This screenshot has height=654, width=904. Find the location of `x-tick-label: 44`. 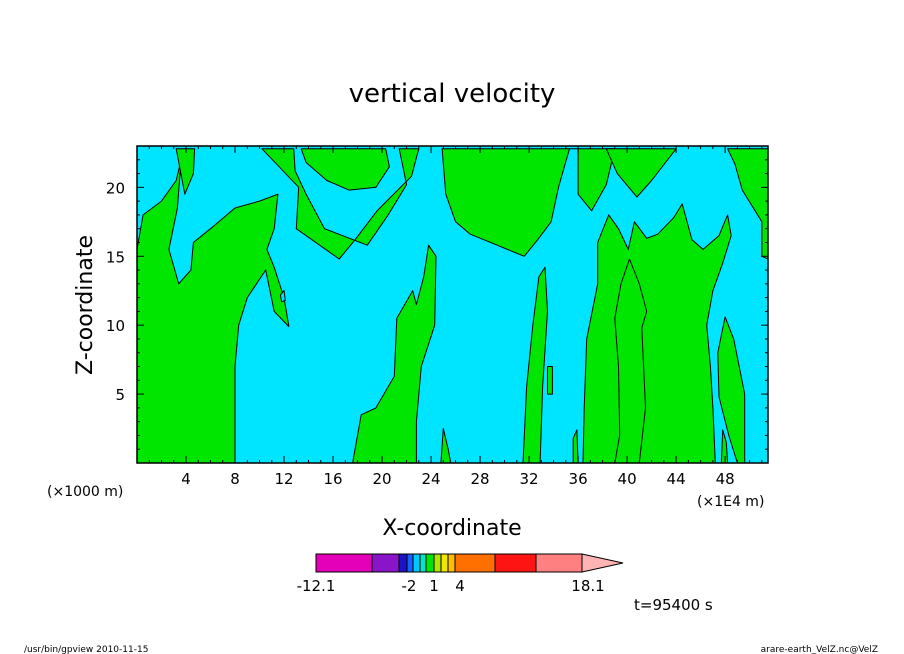

x-tick-label: 44 is located at coordinates (676, 479).